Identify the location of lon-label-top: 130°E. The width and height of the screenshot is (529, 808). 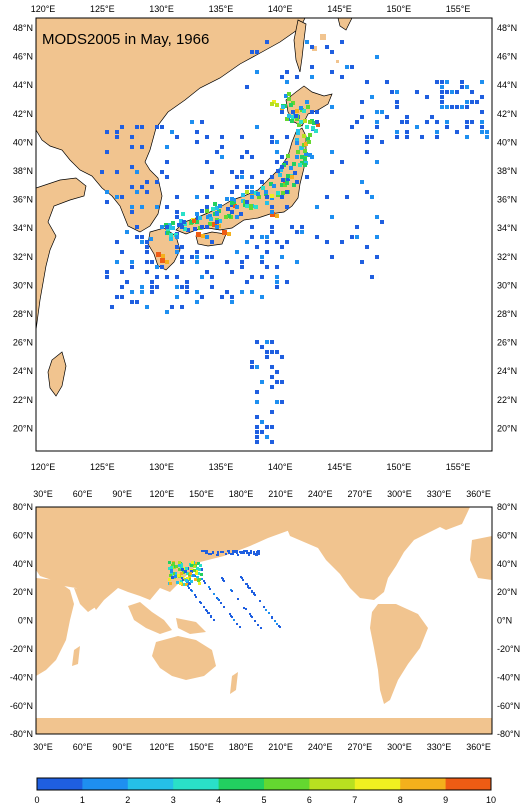
(161, 9).